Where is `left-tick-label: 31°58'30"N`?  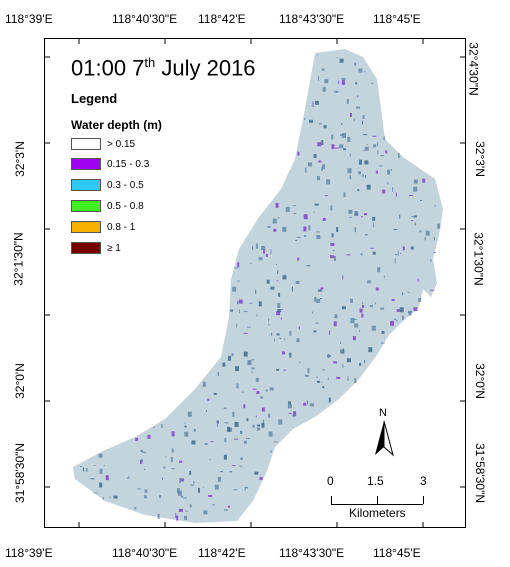 left-tick-label: 31°58'30"N is located at coordinates (20, 473).